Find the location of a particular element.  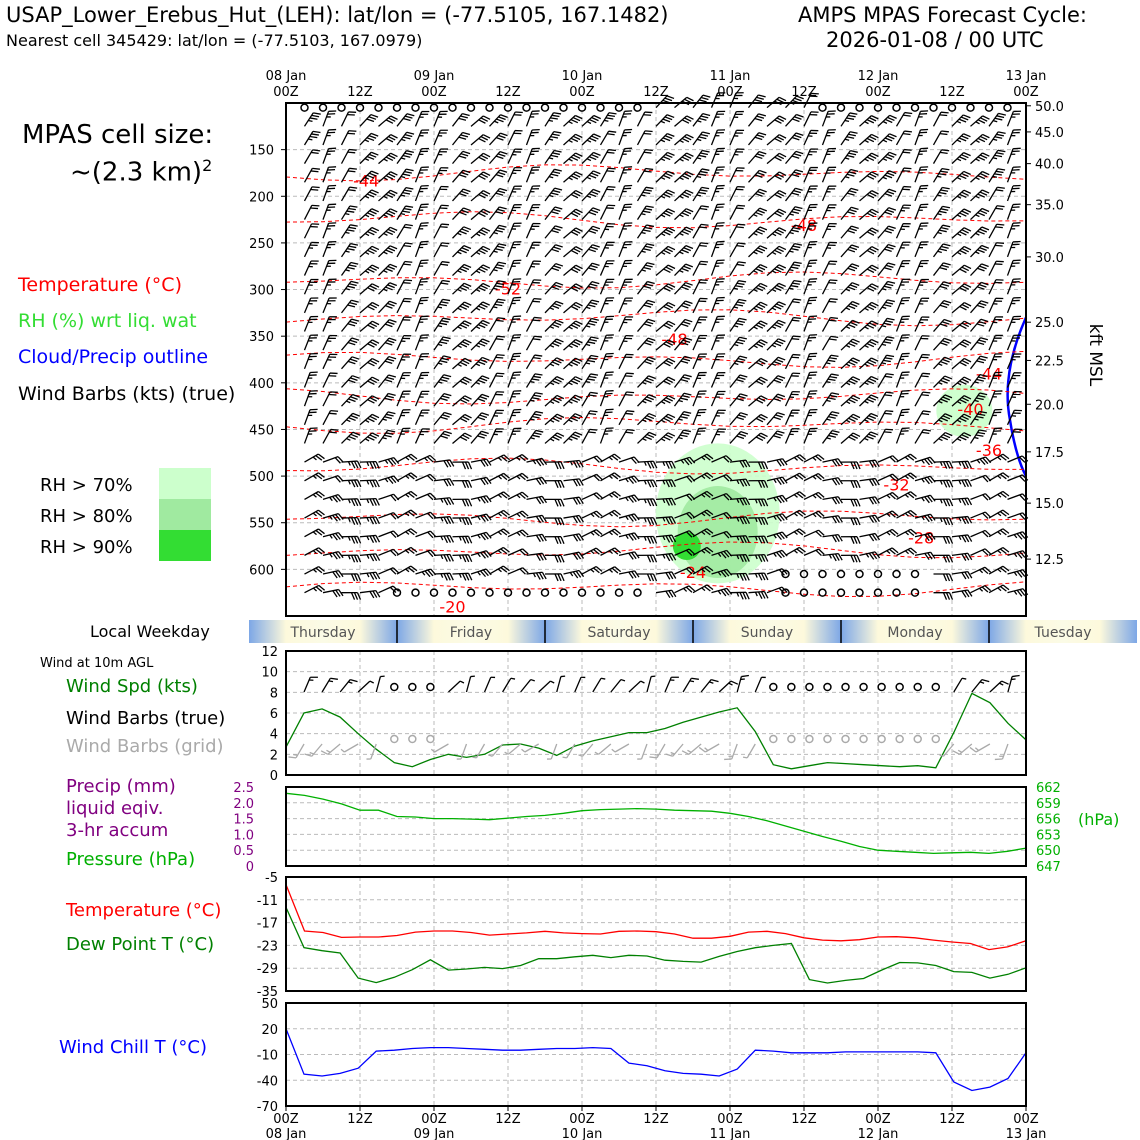

calm-circle is located at coordinates (637, 107).